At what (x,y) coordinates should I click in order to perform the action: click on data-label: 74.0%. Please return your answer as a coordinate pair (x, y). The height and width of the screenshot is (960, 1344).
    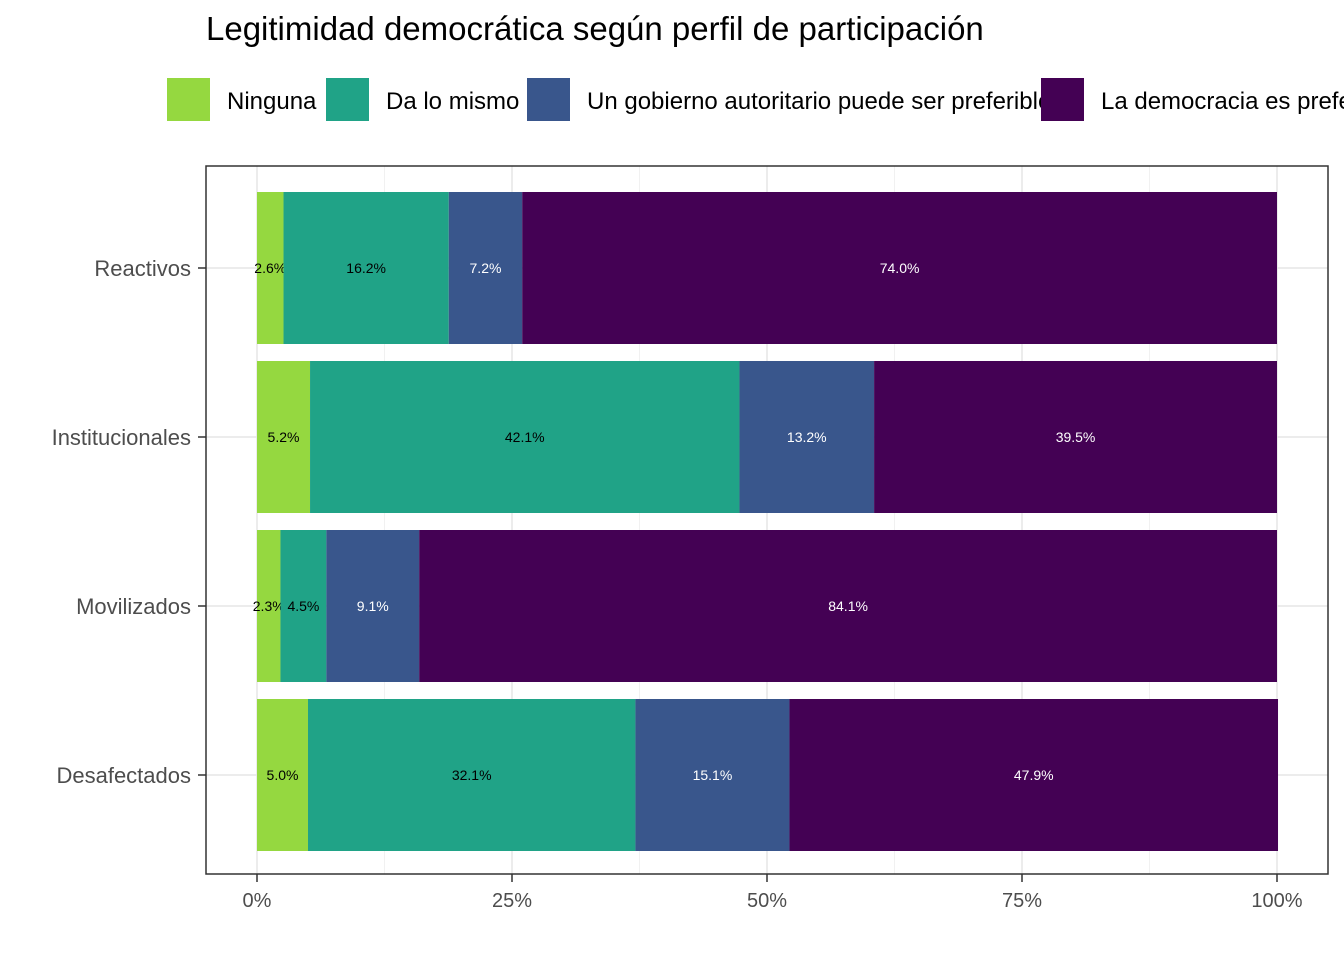
    Looking at the image, I should click on (900, 268).